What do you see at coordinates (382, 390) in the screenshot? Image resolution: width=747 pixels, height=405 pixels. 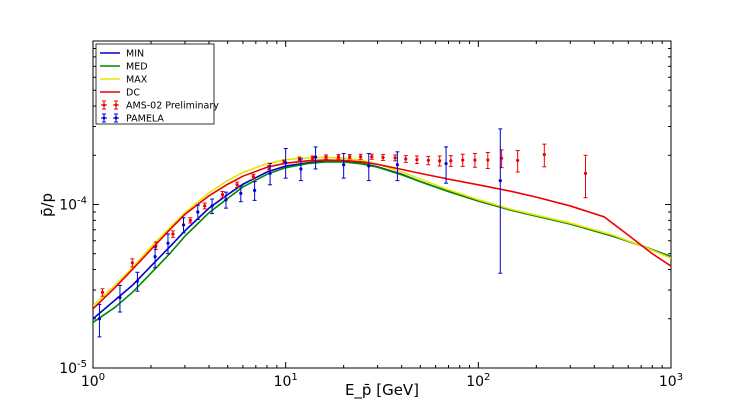 I see `x-axis-label: E_p̄ [GeV]` at bounding box center [382, 390].